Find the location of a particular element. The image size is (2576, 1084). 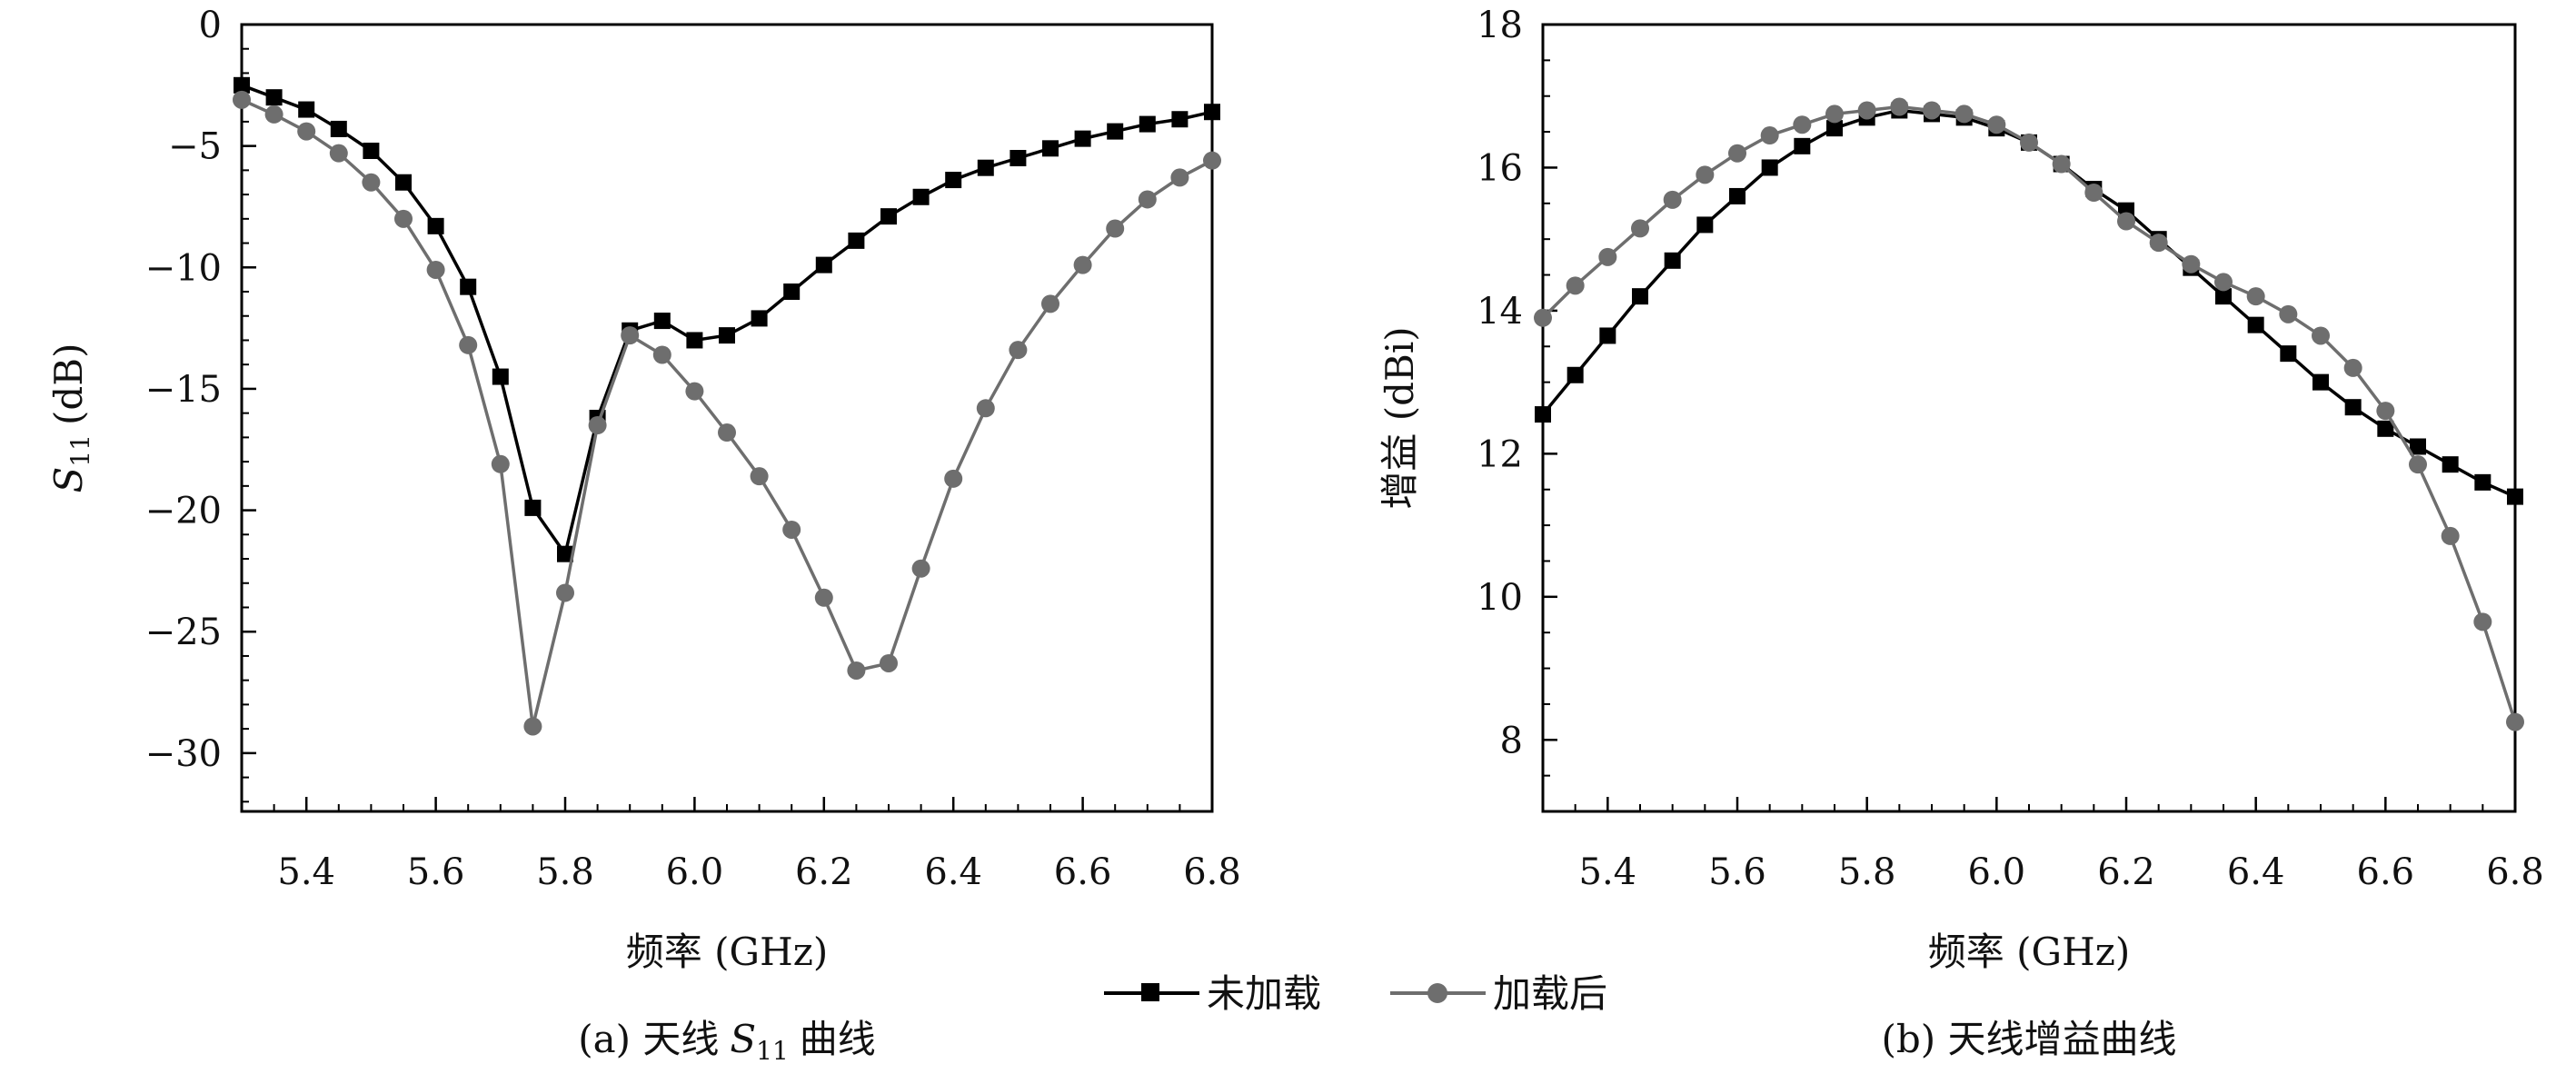

series-line is located at coordinates (2028, 303).